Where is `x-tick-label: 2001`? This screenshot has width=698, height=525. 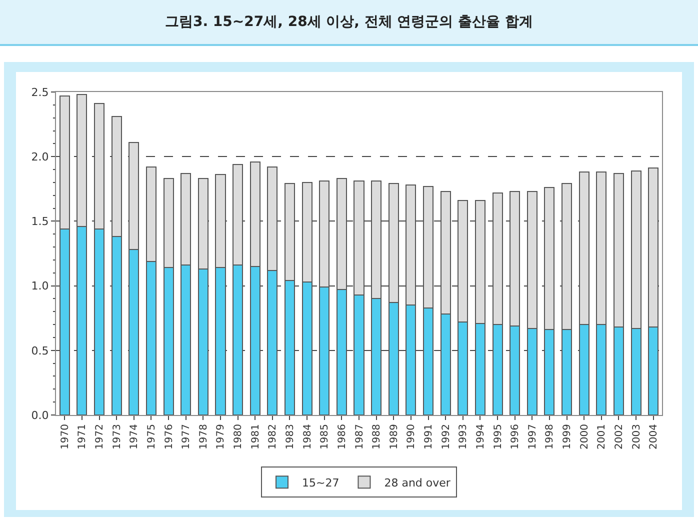 x-tick-label: 2001 is located at coordinates (602, 437).